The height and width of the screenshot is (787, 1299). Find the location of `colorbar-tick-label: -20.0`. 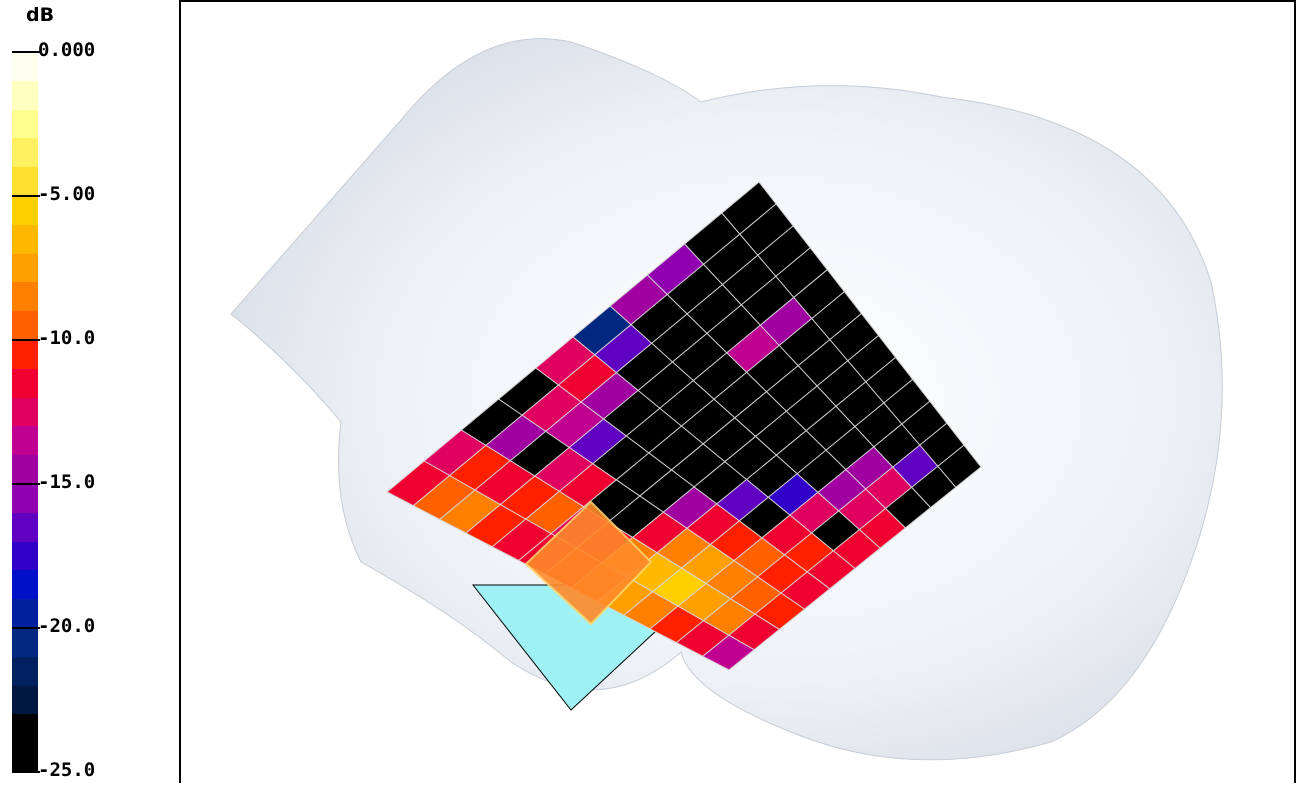

colorbar-tick-label: -20.0 is located at coordinates (67, 626).